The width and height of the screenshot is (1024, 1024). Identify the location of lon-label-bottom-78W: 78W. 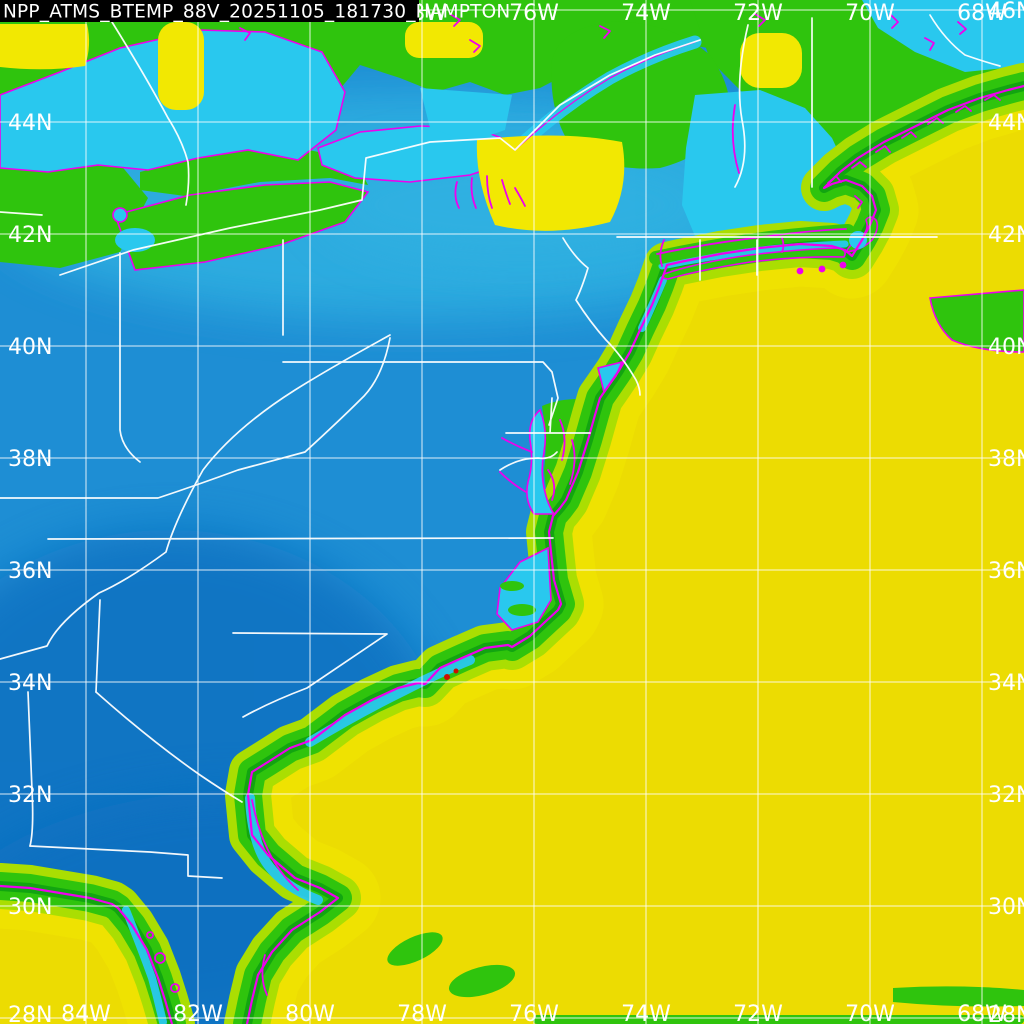
(422, 1013).